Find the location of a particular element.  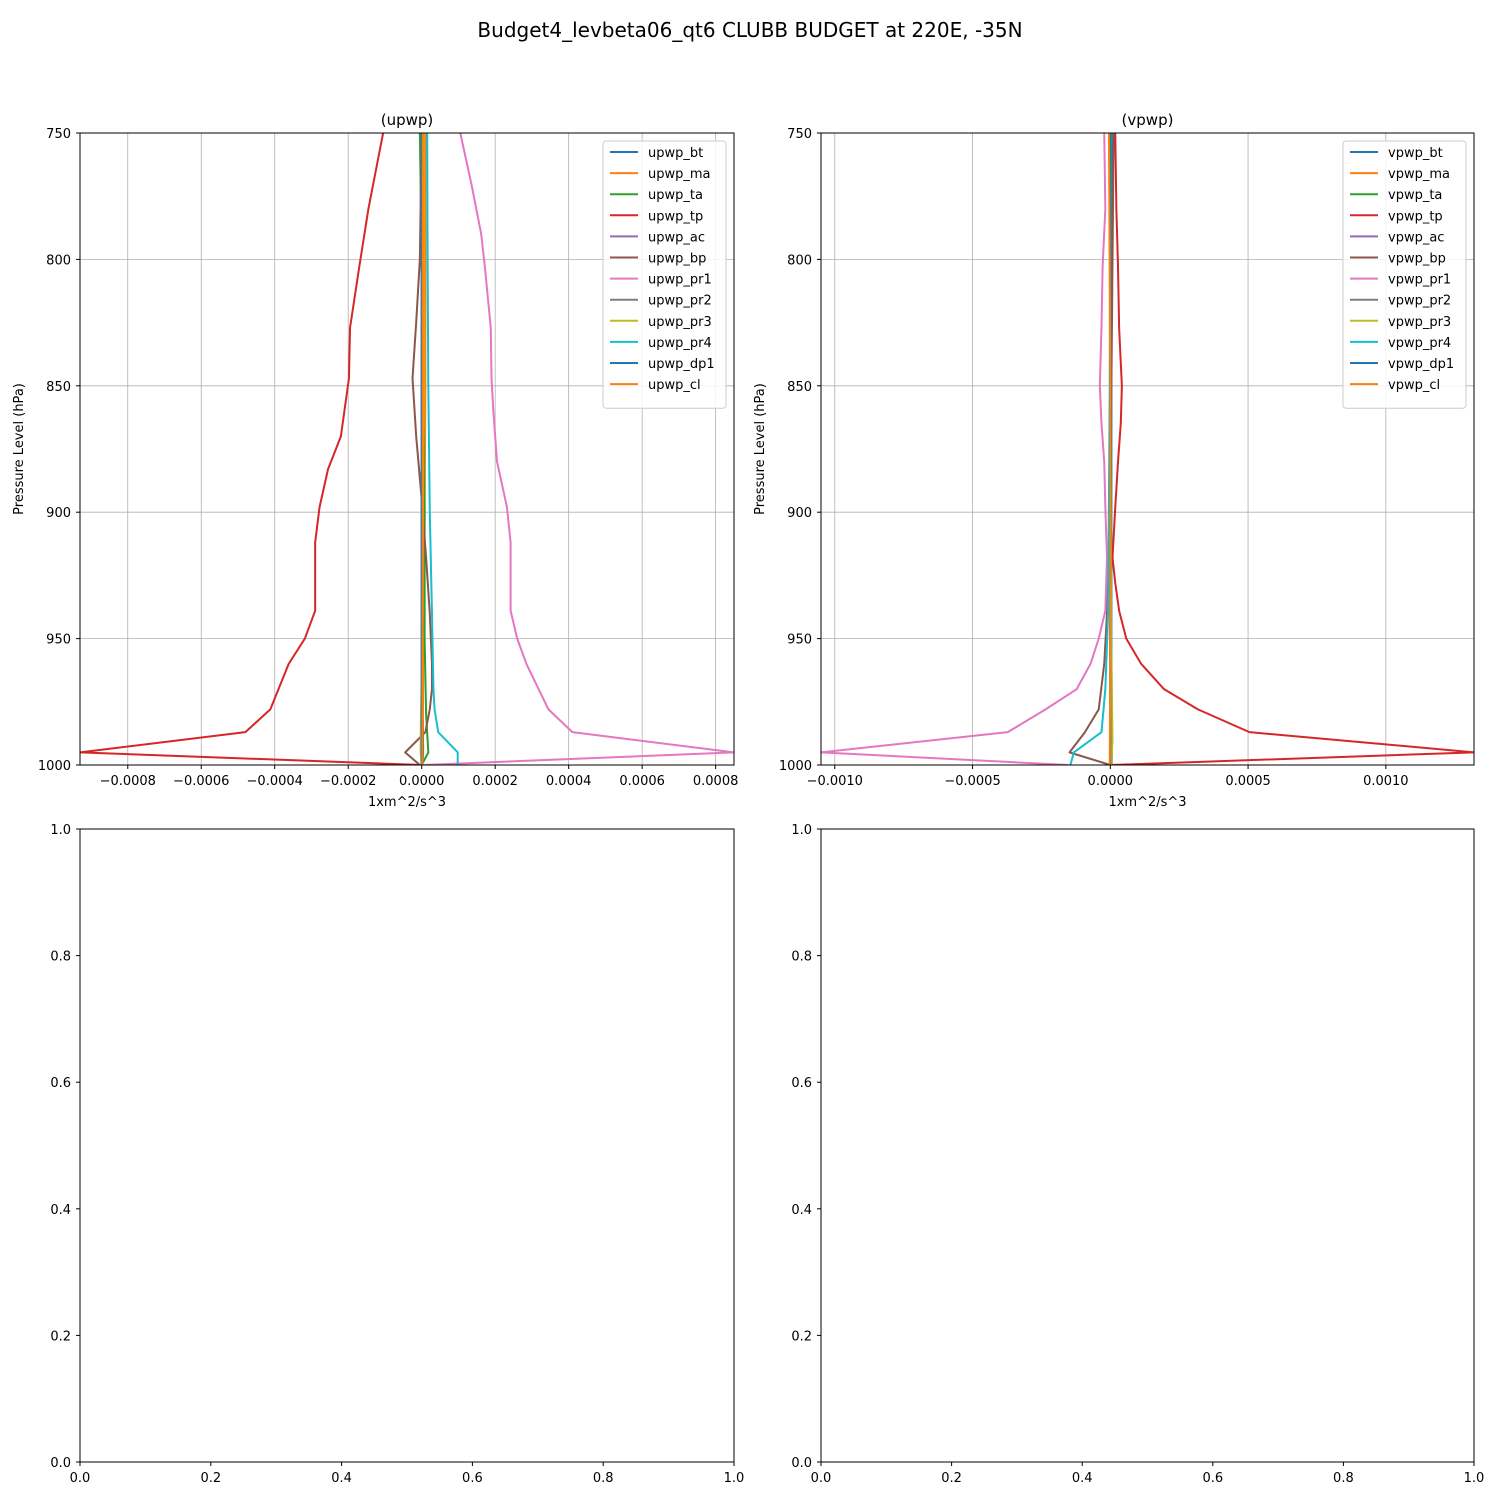

legend-label: upwp_pr1 is located at coordinates (680, 280).